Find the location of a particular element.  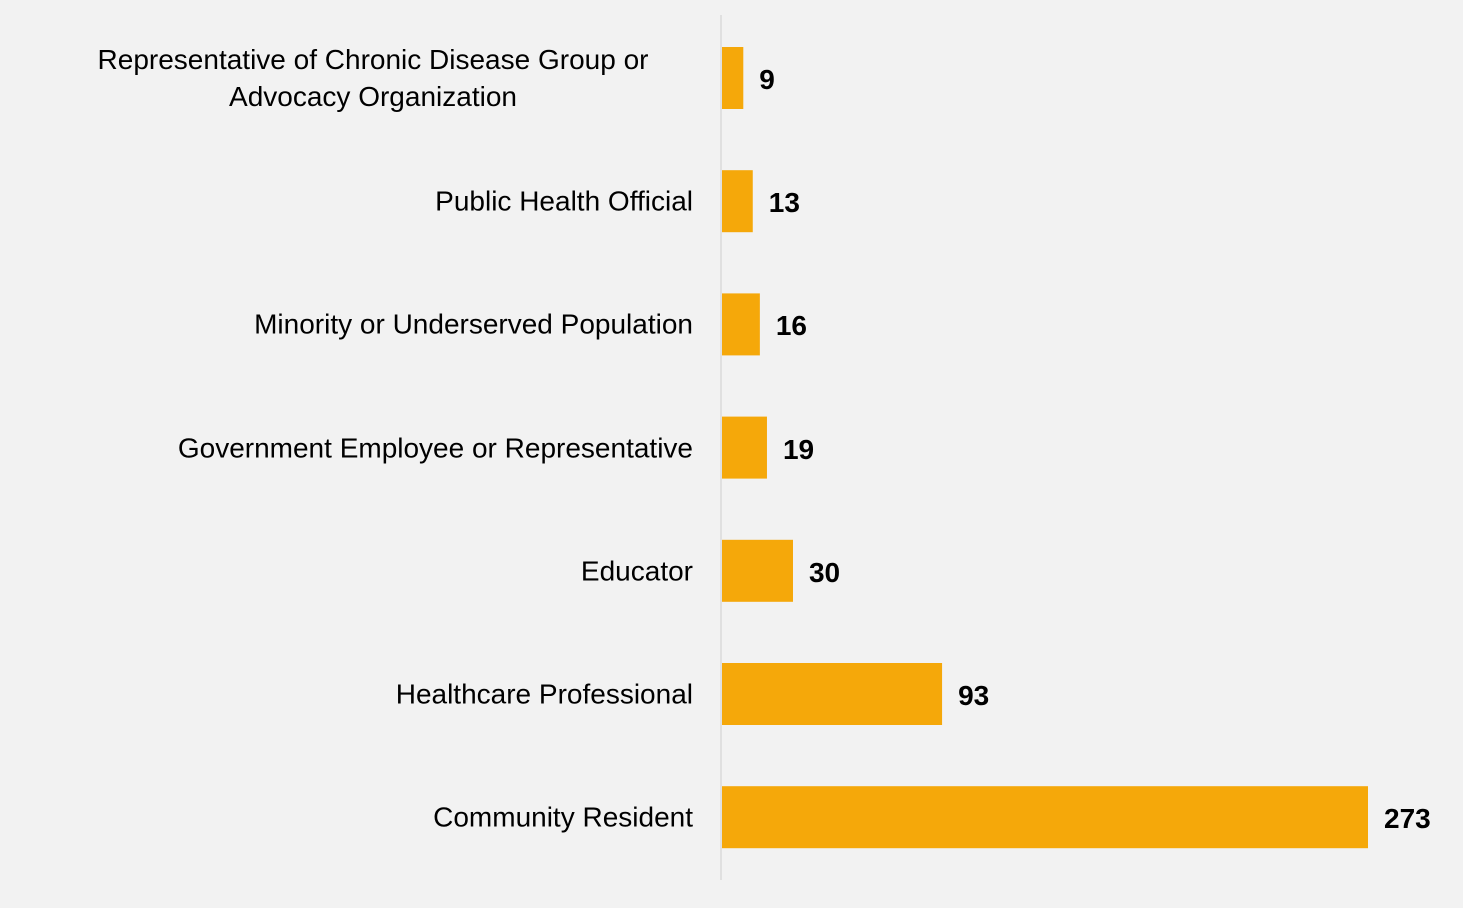

value-label: 16 is located at coordinates (791, 326).